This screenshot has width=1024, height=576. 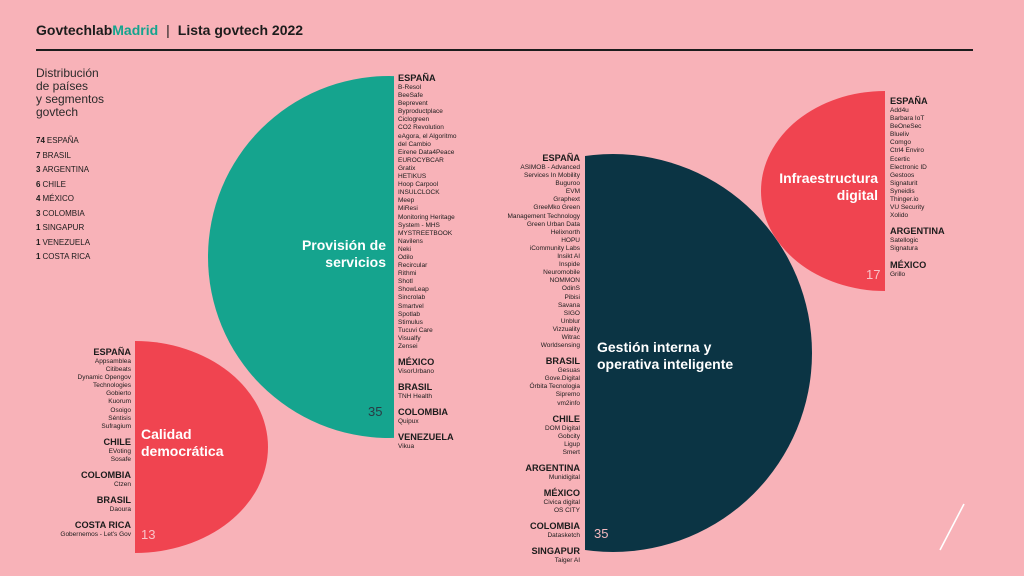 I want to click on company-name: Datasketch, so click(x=563, y=536).